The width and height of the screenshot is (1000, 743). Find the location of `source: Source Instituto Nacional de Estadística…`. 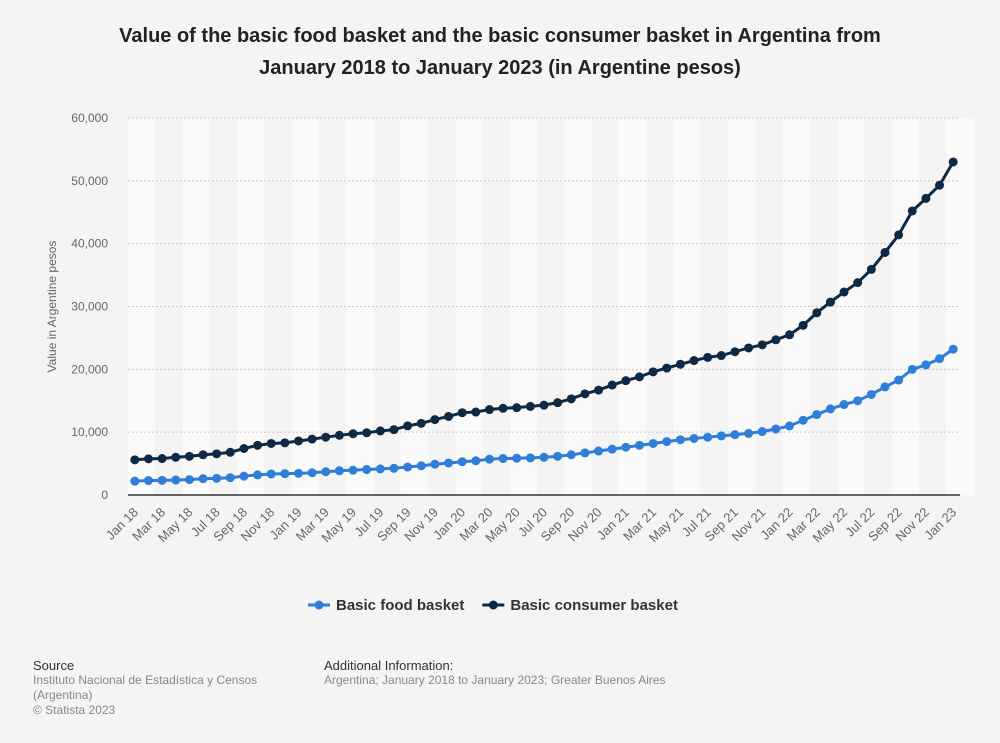

source: Source Instituto Nacional de Estadística… is located at coordinates (158, 688).